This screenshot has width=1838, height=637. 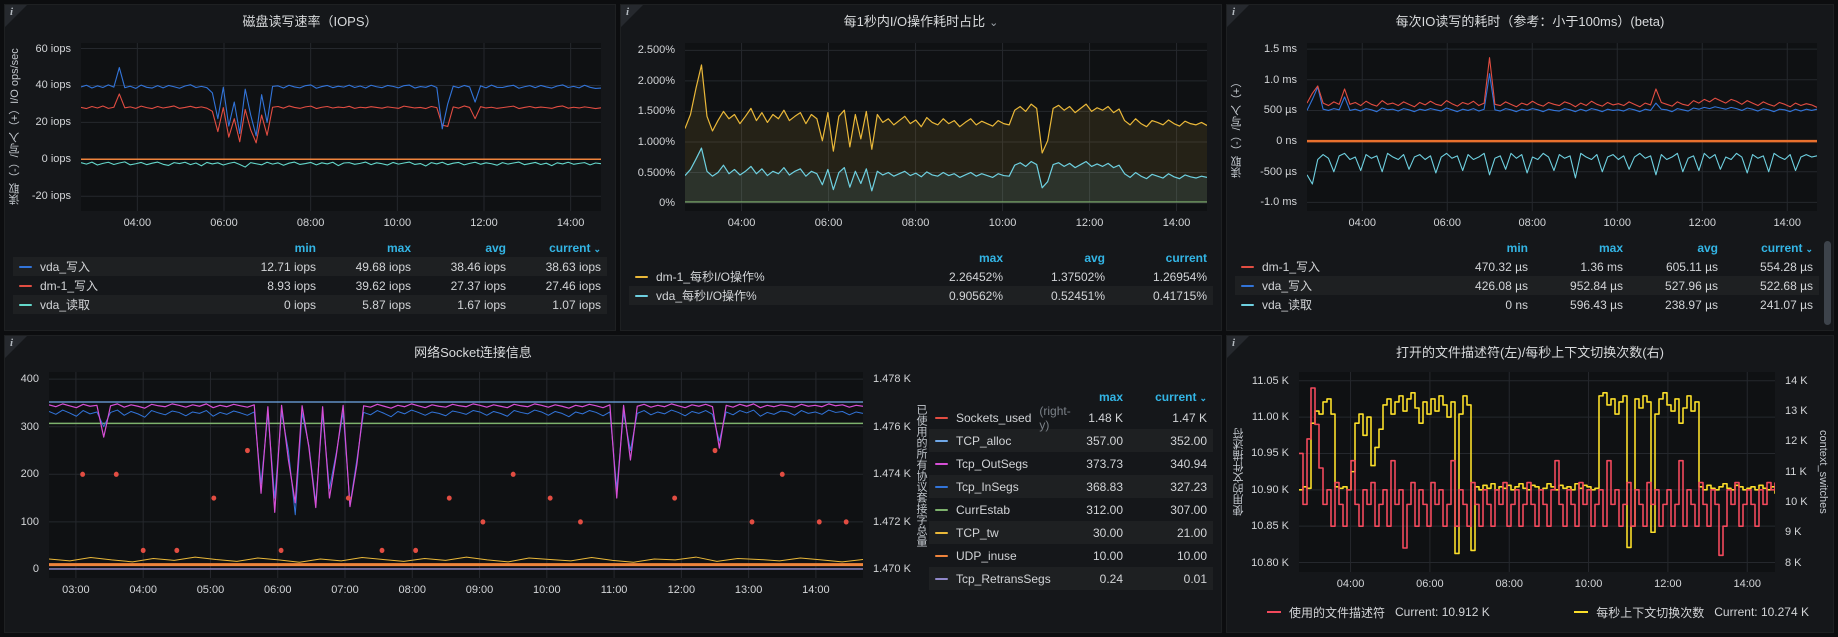 I want to click on legend-series-name: Tcp_RetransSegs, so click(x=993, y=579).